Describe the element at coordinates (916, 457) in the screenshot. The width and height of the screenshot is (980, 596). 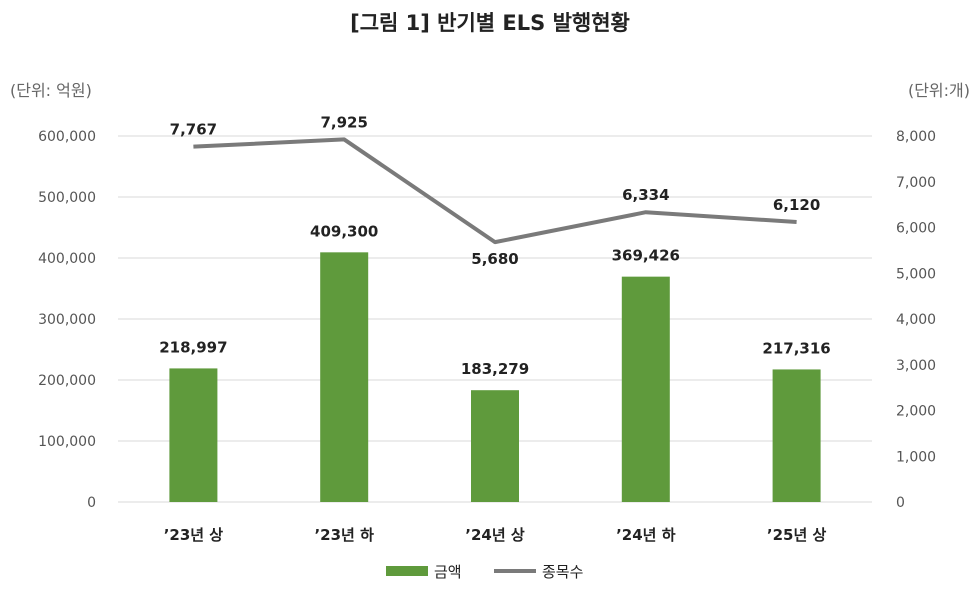
I see `right-tick-label: 1,000` at that location.